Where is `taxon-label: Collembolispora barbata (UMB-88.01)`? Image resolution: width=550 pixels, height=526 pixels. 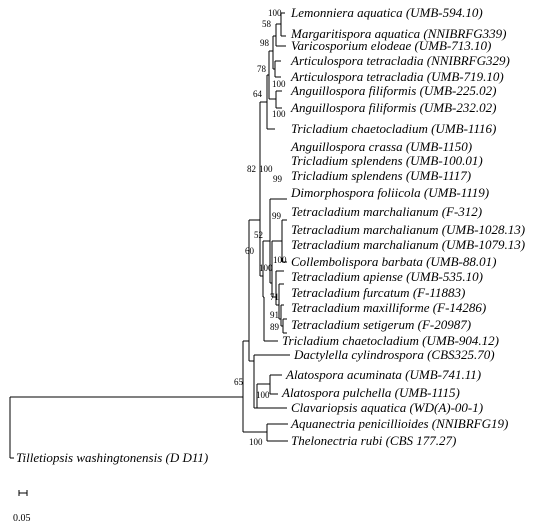
taxon-label: Collembolispora barbata (UMB-88.01) is located at coordinates (393, 261).